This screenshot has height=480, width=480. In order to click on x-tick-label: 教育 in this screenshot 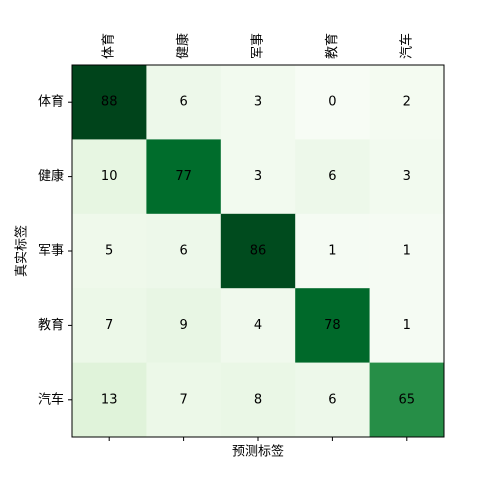, I will do `click(332, 46)`.